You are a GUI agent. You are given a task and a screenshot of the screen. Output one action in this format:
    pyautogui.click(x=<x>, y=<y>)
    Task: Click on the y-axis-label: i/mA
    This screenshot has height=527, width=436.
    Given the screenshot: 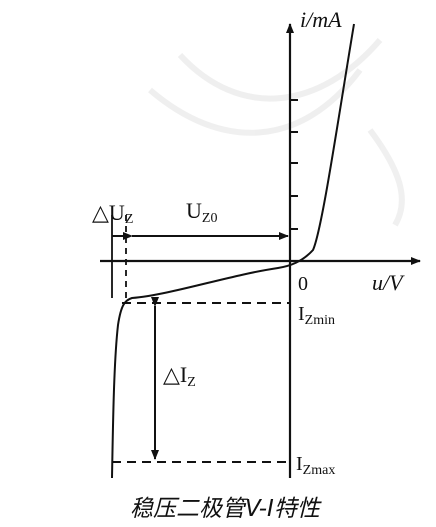 What is the action you would take?
    pyautogui.click(x=321, y=19)
    